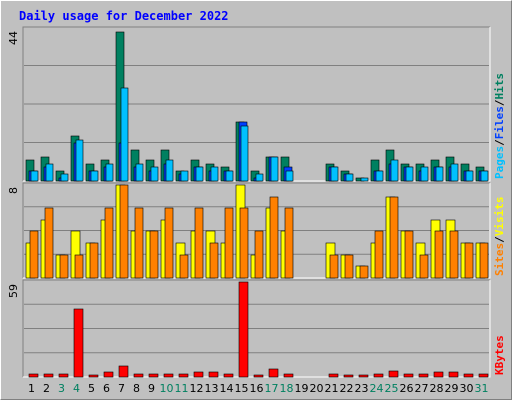 The image size is (512, 400). What do you see at coordinates (499, 355) in the screenshot?
I see `side-label-part: KBytes` at bounding box center [499, 355].